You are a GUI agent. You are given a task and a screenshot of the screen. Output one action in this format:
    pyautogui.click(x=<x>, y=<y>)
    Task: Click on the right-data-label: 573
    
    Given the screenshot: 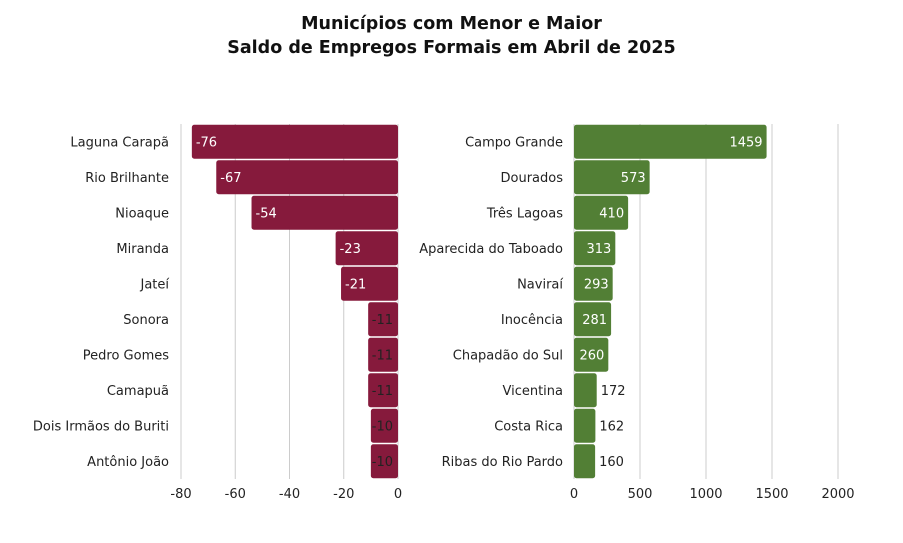 What is the action you would take?
    pyautogui.click(x=633, y=178)
    